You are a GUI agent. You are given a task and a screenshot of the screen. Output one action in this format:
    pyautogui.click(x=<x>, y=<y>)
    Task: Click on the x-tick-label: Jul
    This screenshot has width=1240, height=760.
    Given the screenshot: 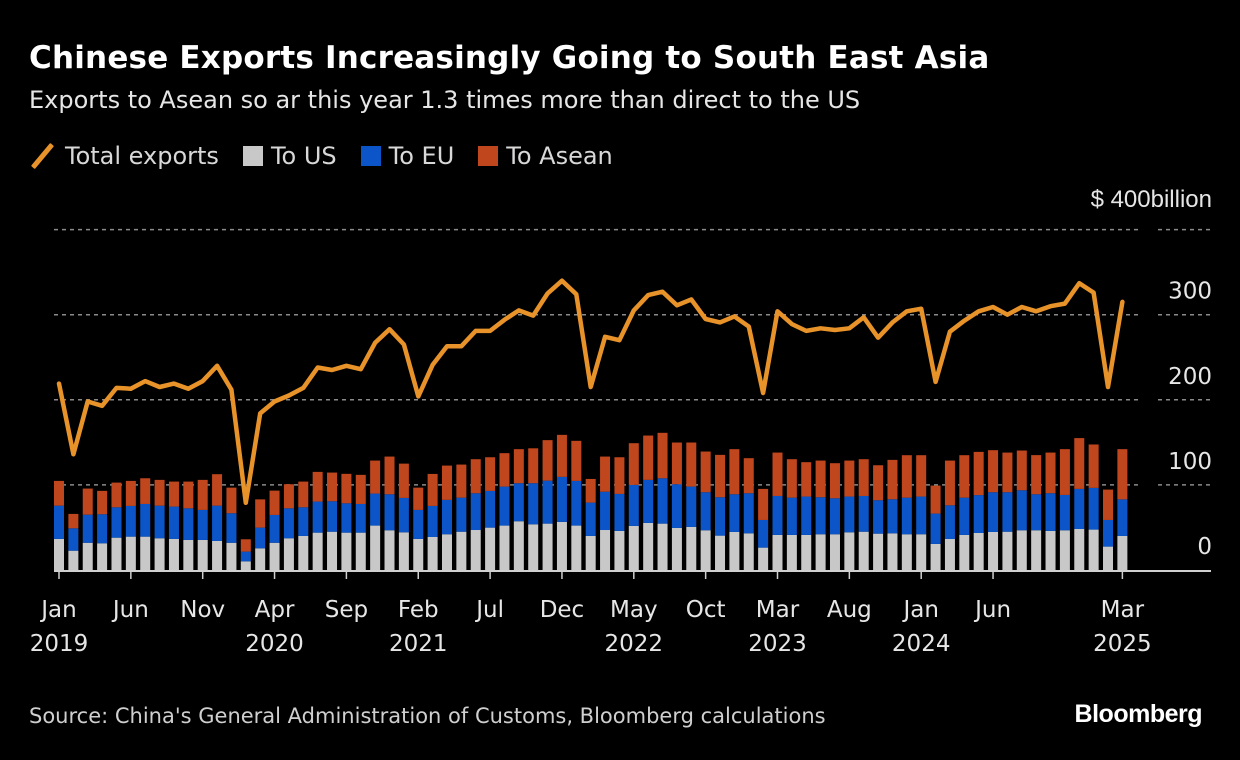 What is the action you would take?
    pyautogui.click(x=489, y=610)
    